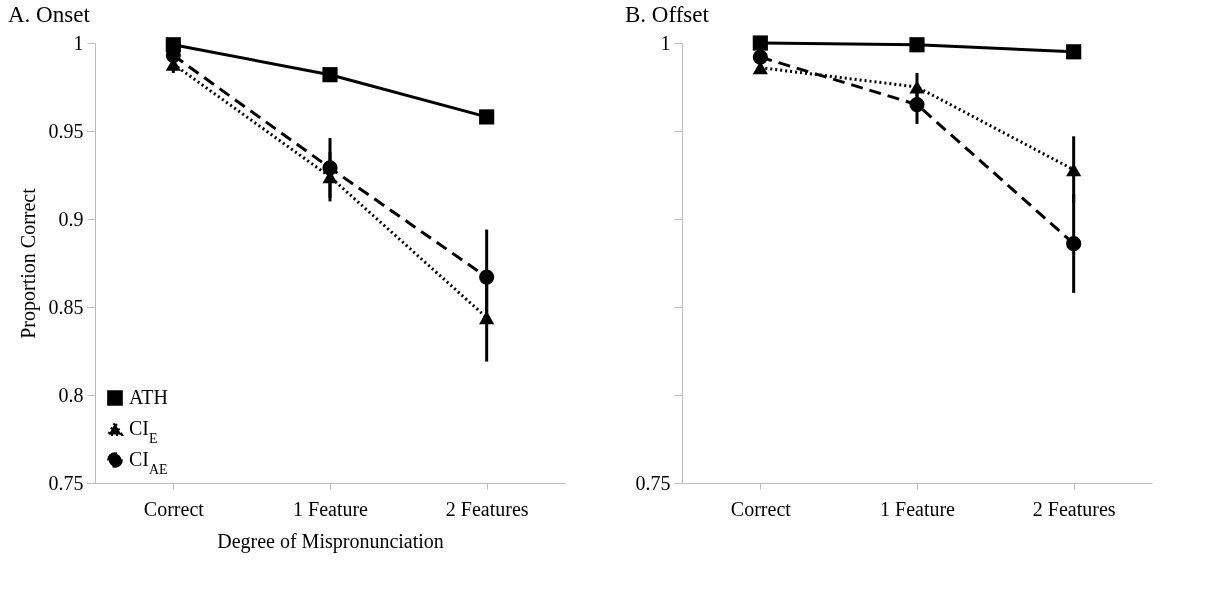  Describe the element at coordinates (148, 462) in the screenshot. I see `legend-label: CI$_{AE}$` at that location.